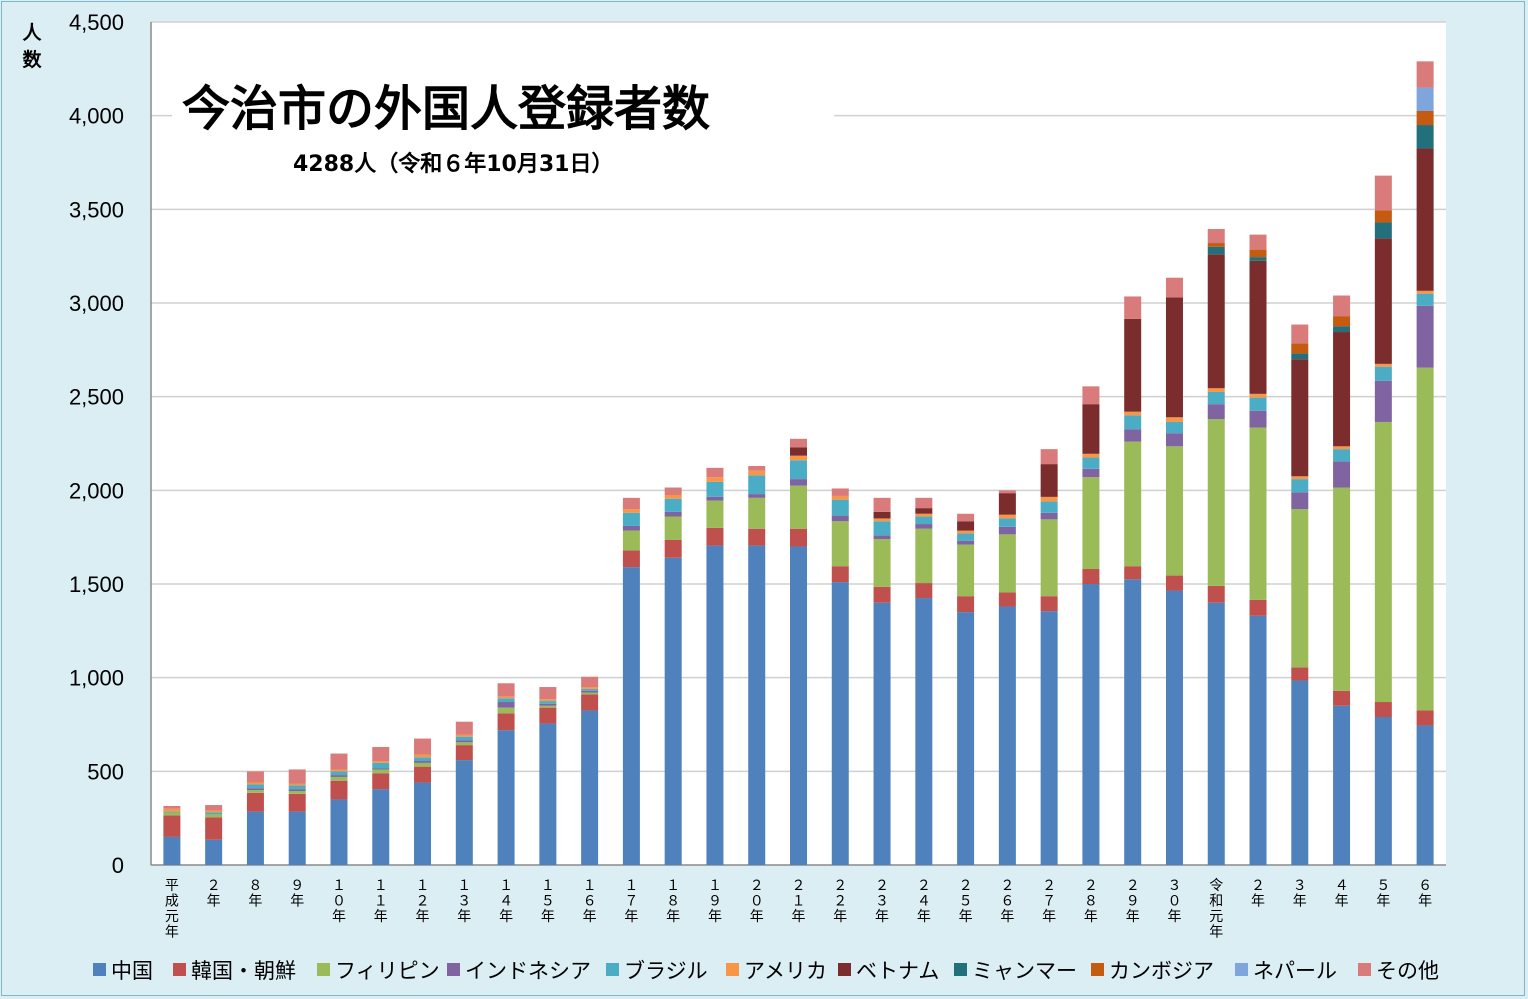 This screenshot has width=1528, height=999. What do you see at coordinates (172, 909) in the screenshot?
I see `x-tick-label: 平成元年` at bounding box center [172, 909].